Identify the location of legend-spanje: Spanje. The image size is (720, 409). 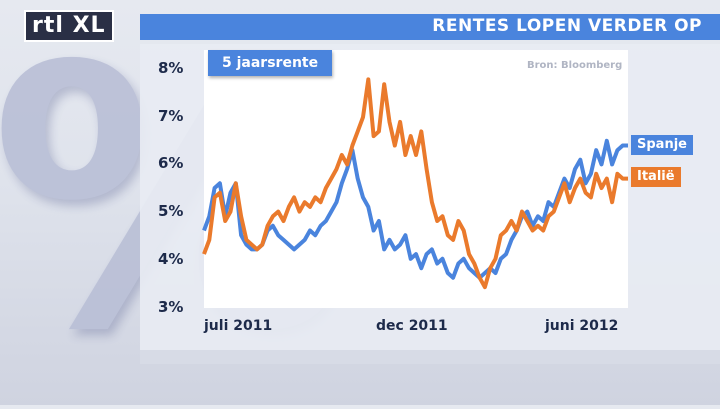
(662, 145).